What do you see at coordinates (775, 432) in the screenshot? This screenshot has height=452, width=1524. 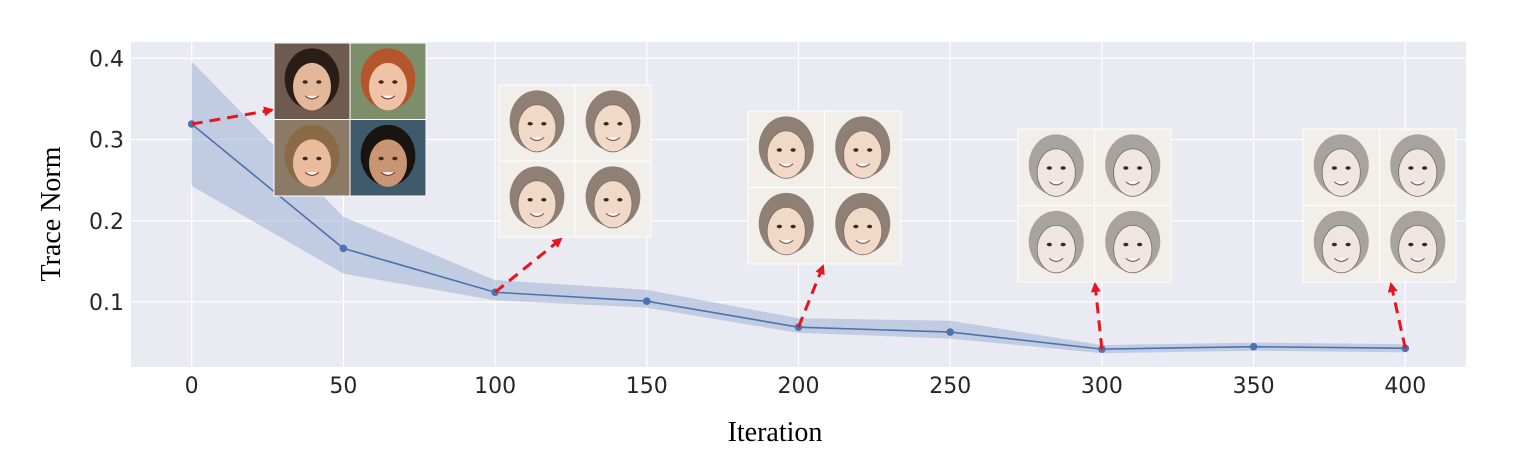 I see `x-axis-label: Iteration` at bounding box center [775, 432].